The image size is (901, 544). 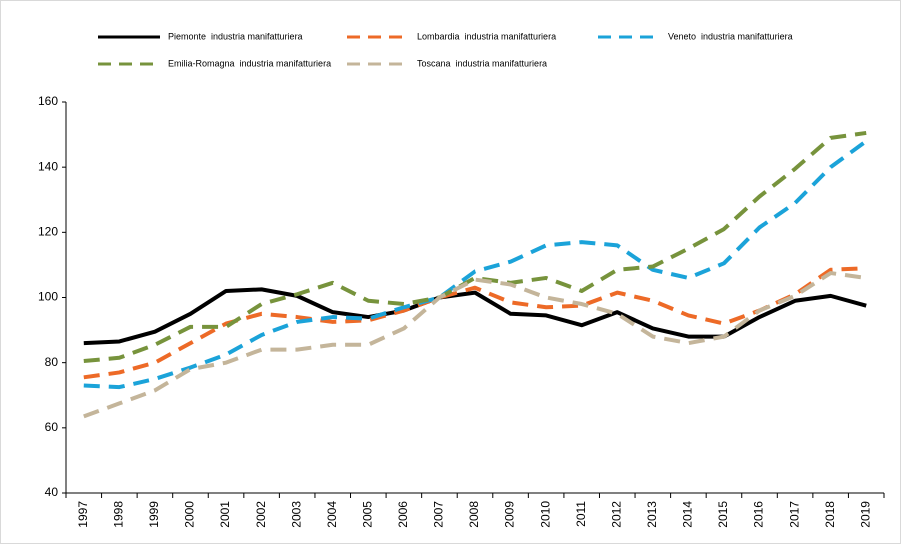 What do you see at coordinates (48, 101) in the screenshot?
I see `y-tick-label: 160` at bounding box center [48, 101].